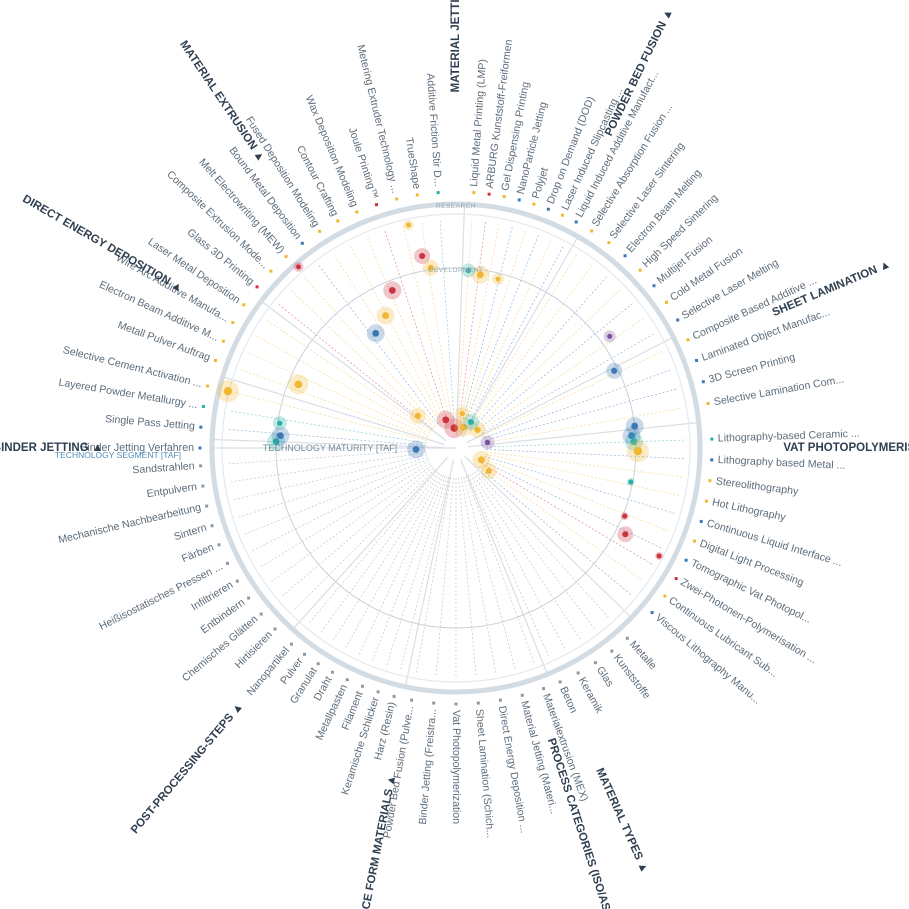 The image size is (909, 909). Describe the element at coordinates (706, 274) in the screenshot. I see `technology-label: Cold Metal Fusion` at that location.